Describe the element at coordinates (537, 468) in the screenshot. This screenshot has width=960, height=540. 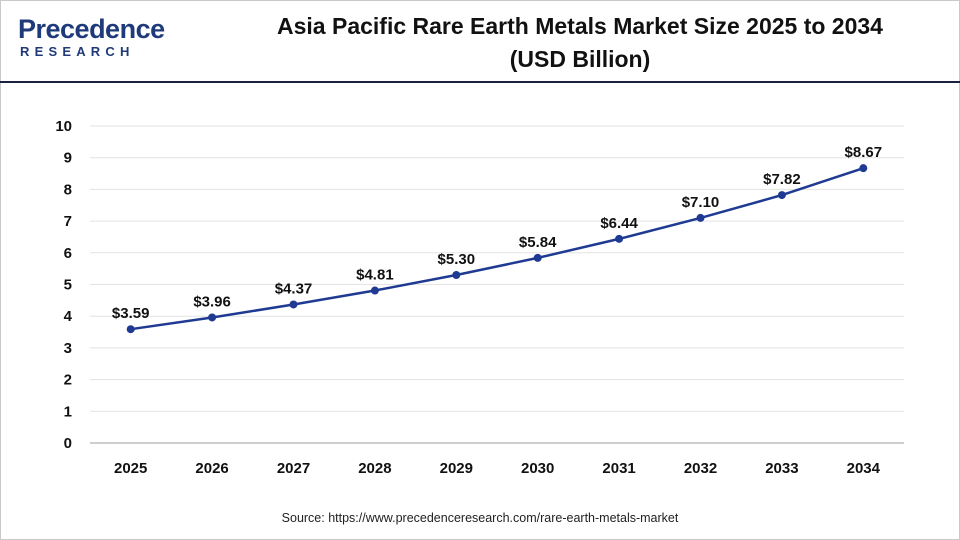
I see `x-tick-label: 2030` at that location.